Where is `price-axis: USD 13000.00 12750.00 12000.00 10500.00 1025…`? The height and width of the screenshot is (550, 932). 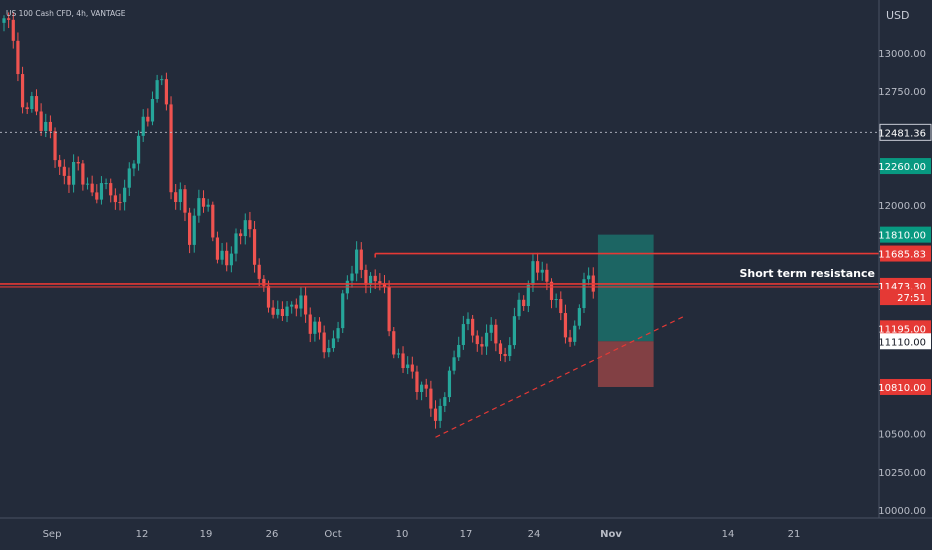 price-axis: USD 13000.00 12750.00 12000.00 10500.00 1025… is located at coordinates (905, 259).